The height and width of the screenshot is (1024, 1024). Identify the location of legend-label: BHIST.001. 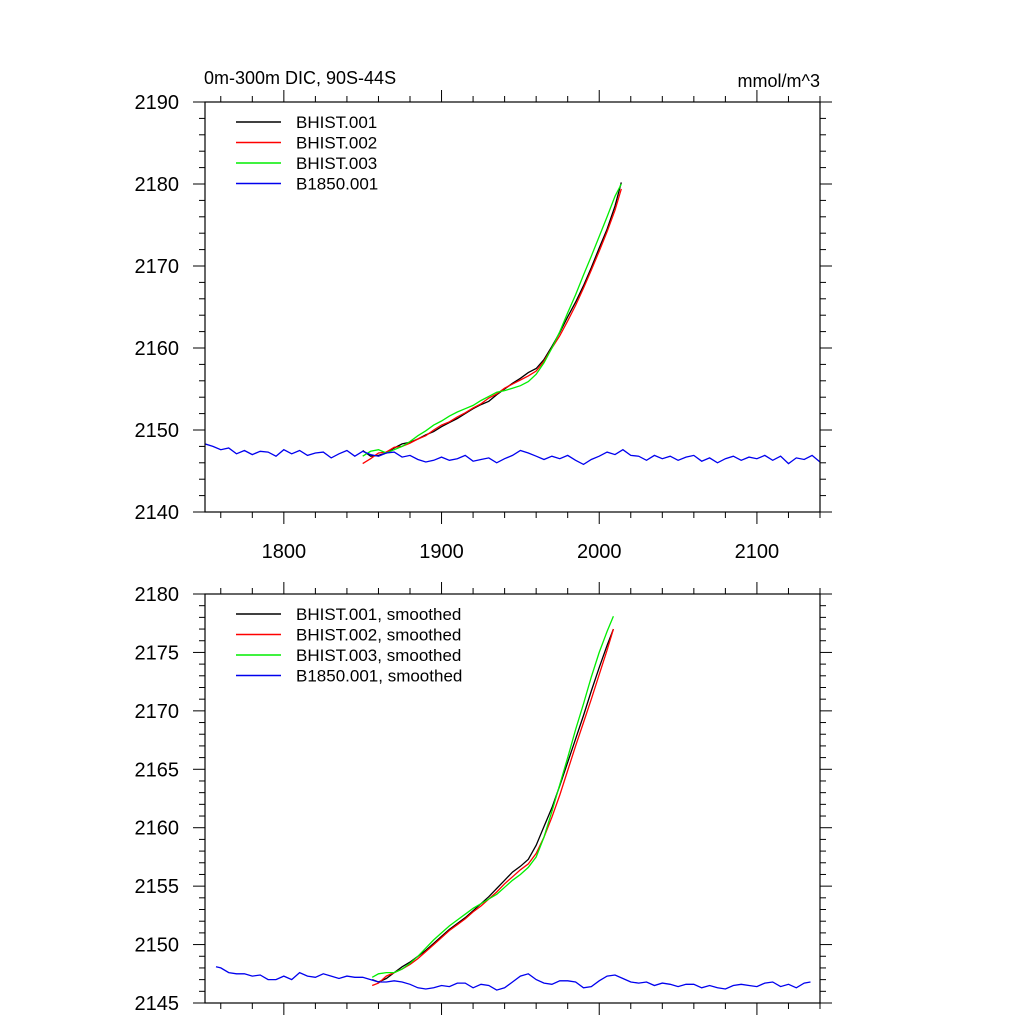
(336, 122).